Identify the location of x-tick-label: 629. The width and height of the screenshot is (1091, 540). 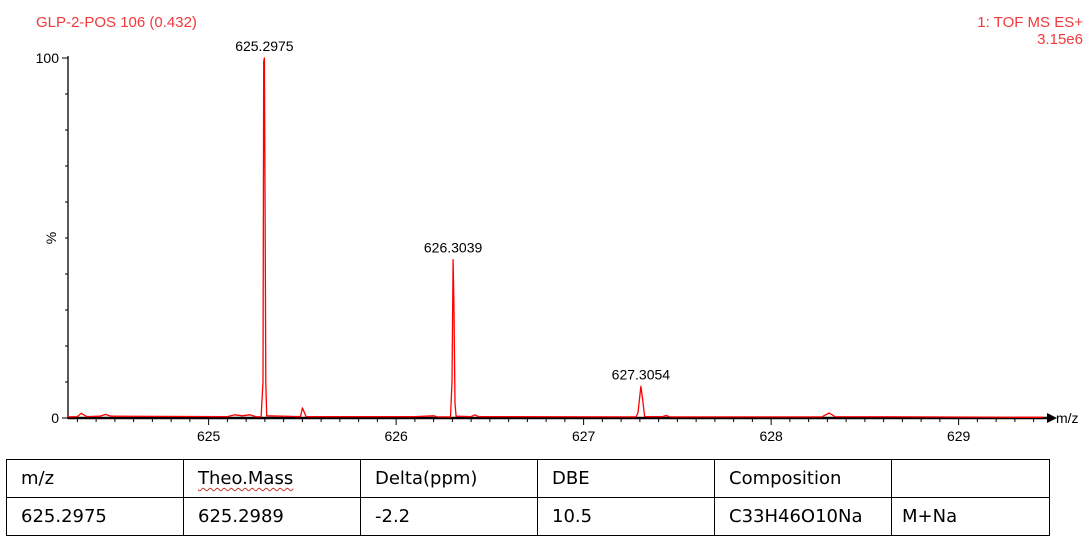
(959, 436).